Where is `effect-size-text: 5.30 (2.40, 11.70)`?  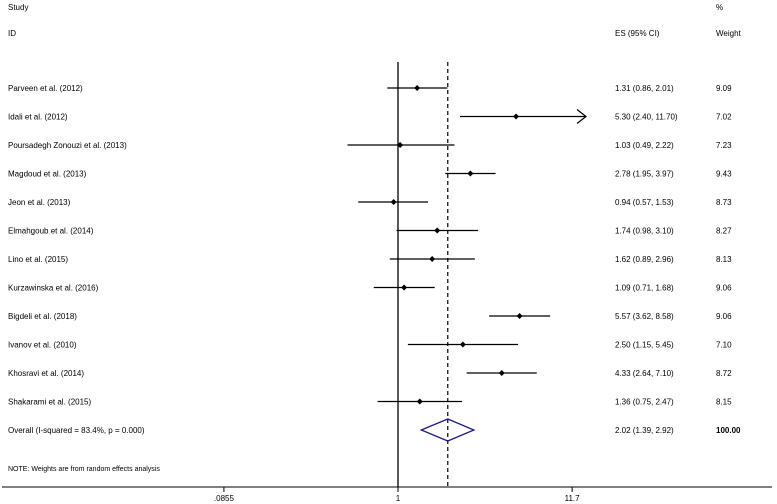 effect-size-text: 5.30 (2.40, 11.70) is located at coordinates (646, 117).